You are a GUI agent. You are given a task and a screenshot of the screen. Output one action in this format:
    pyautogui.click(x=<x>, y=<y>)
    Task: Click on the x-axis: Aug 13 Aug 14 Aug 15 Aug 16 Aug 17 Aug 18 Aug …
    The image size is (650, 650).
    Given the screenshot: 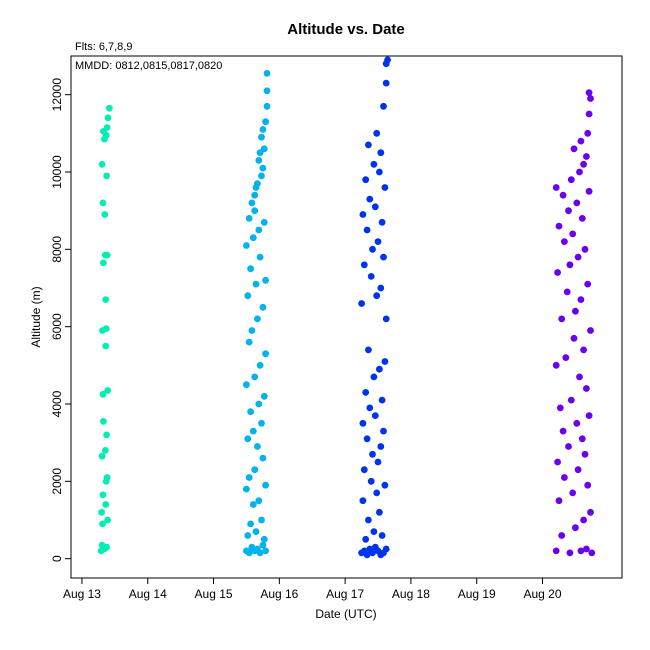 What is the action you would take?
    pyautogui.click(x=312, y=589)
    